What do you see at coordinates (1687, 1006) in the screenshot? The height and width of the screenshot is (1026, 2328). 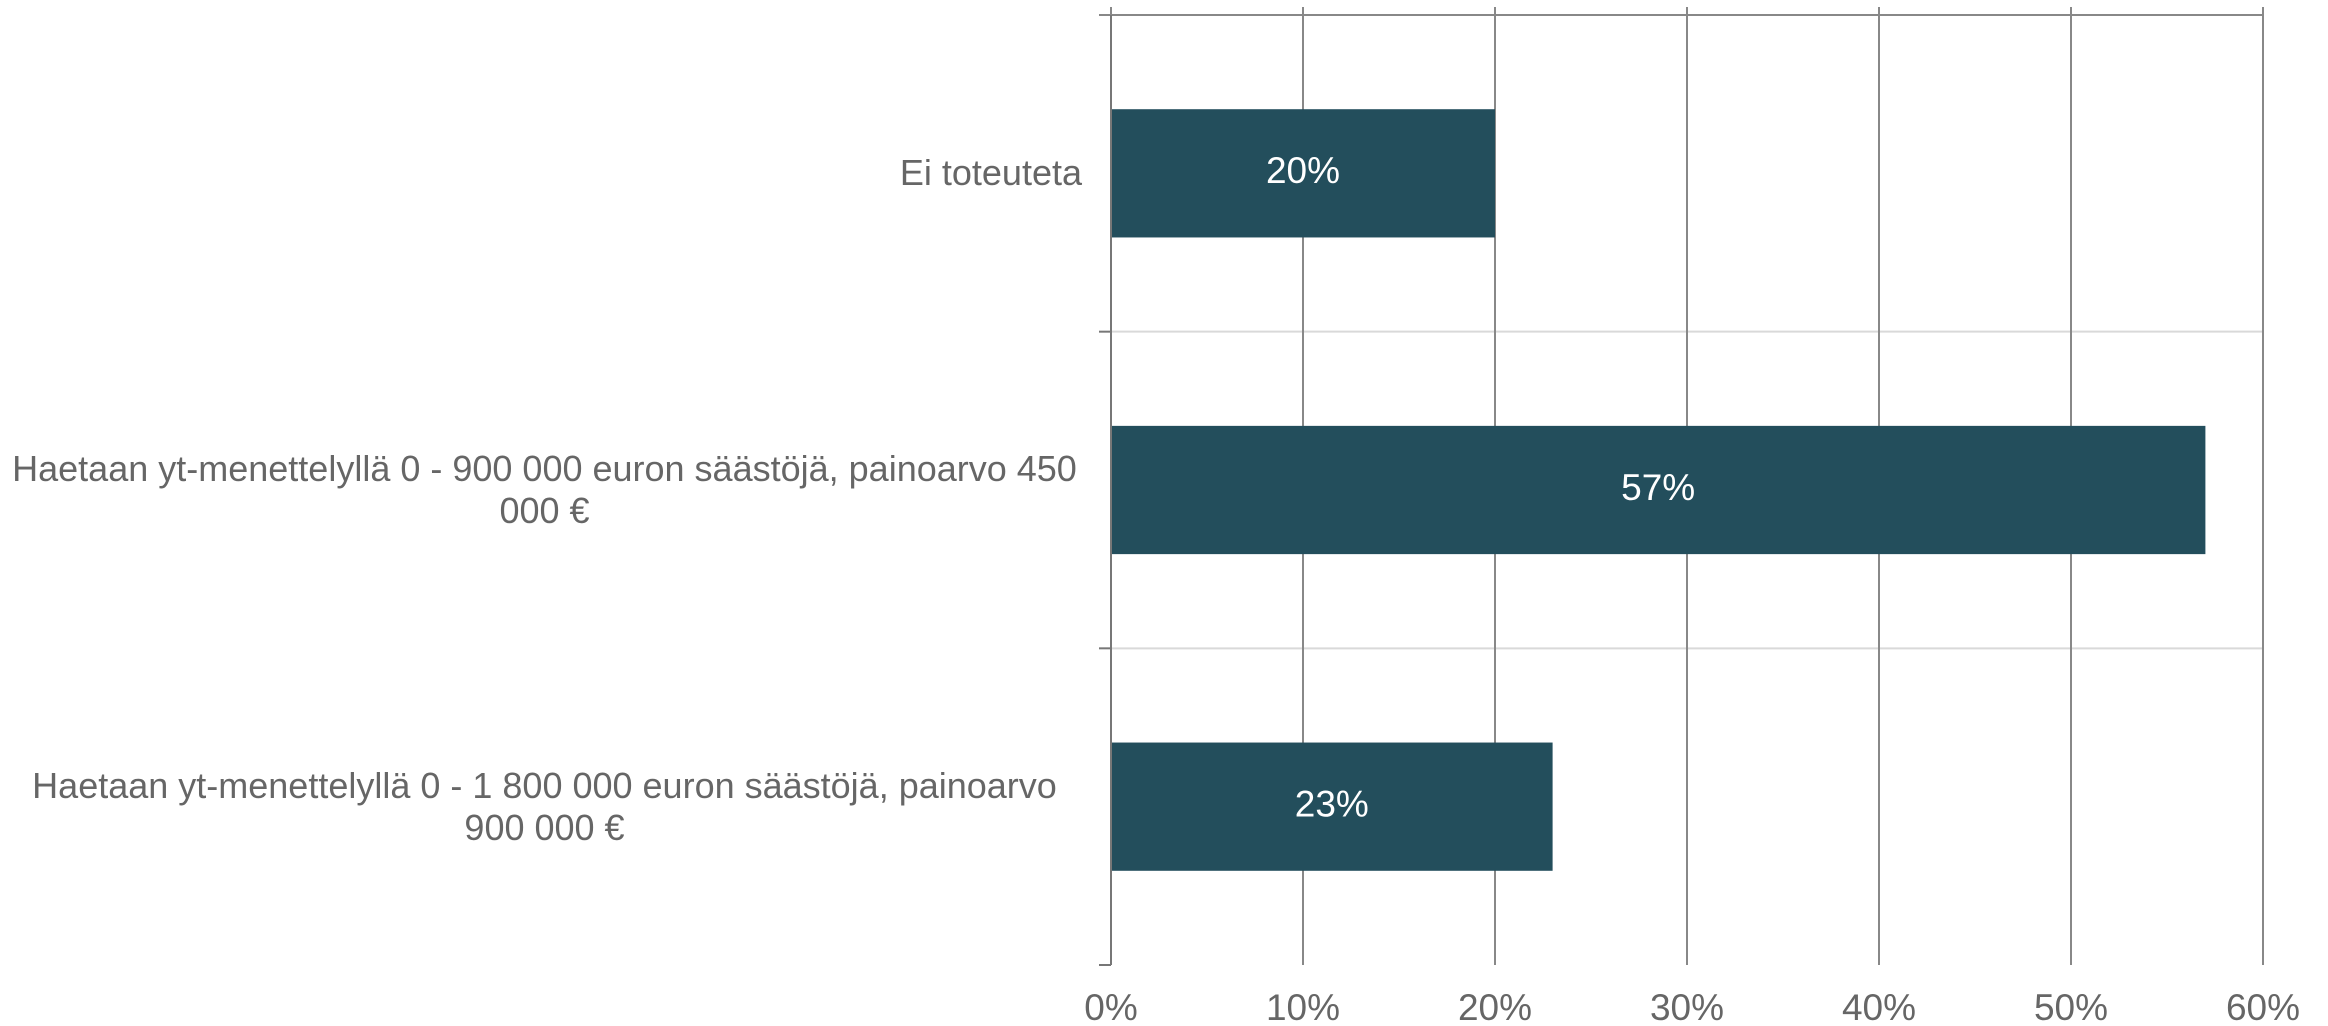 I see `x-tick-label: 30%` at bounding box center [1687, 1006].